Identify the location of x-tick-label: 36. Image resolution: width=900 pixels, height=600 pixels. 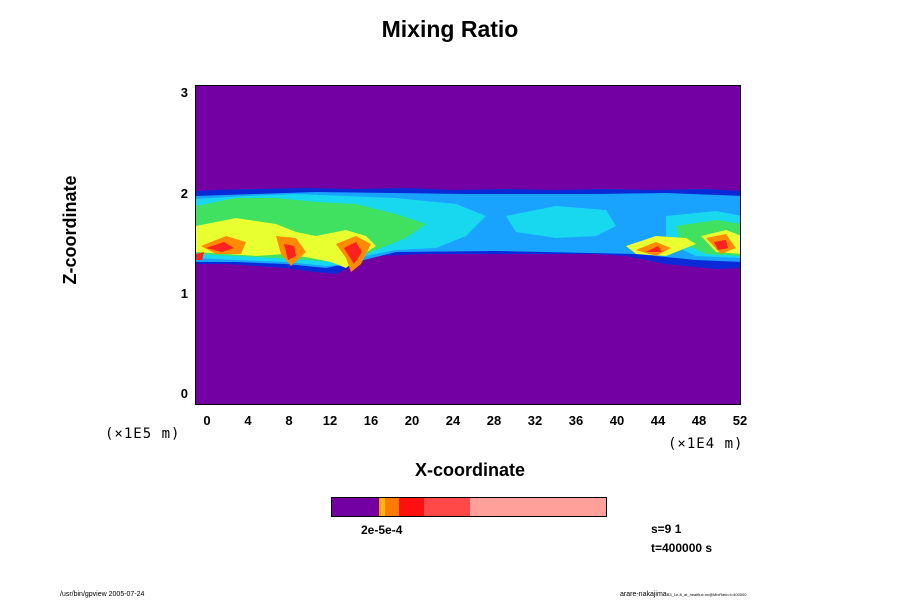
(576, 420).